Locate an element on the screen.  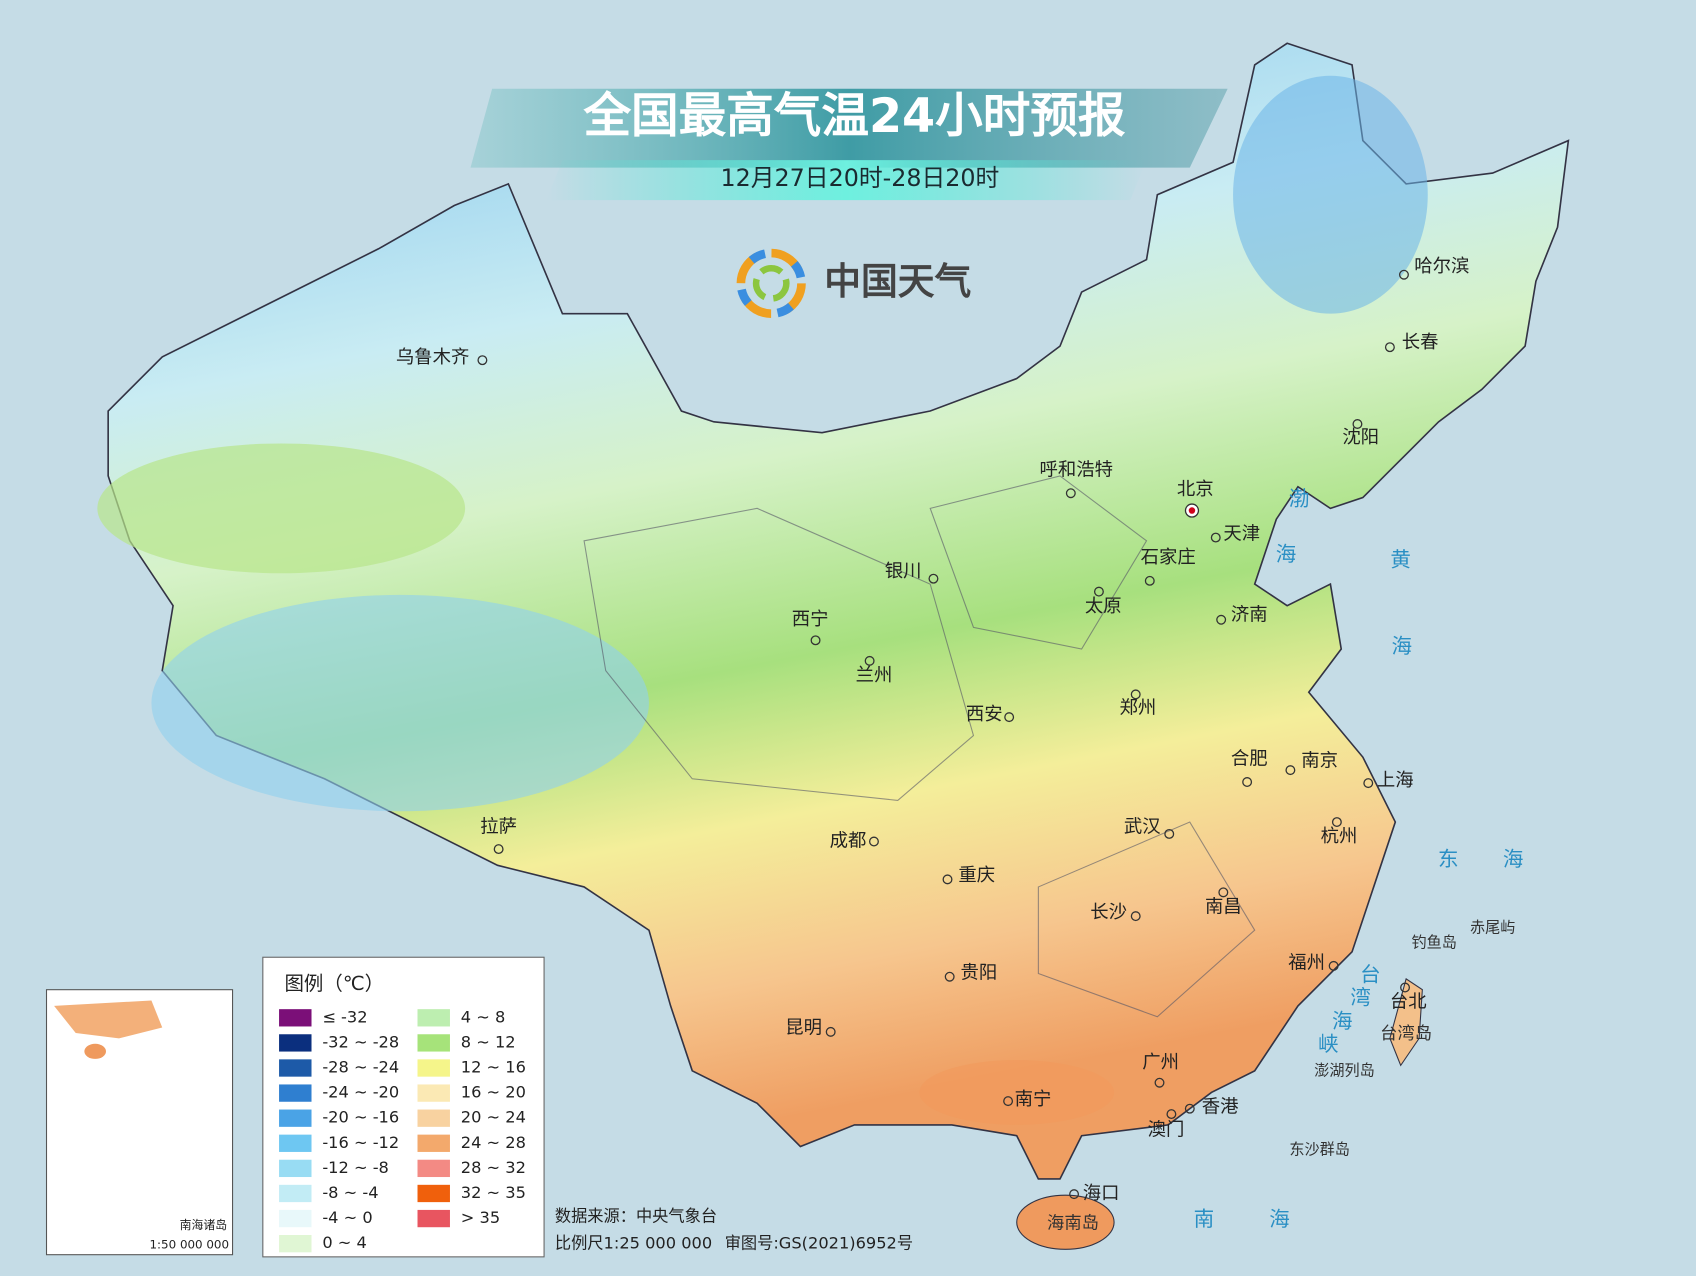
subtitle-banner is located at coordinates (846, 180).